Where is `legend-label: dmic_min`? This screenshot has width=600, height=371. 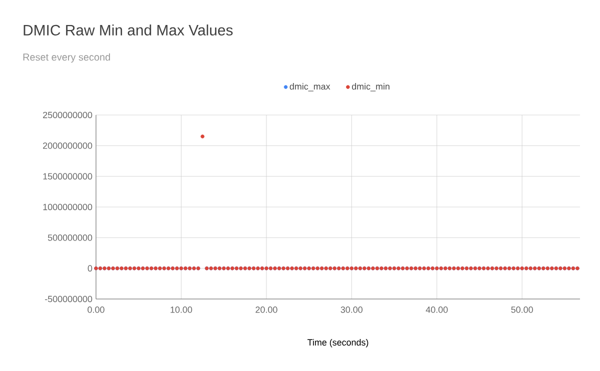
legend-label: dmic_min is located at coordinates (371, 87).